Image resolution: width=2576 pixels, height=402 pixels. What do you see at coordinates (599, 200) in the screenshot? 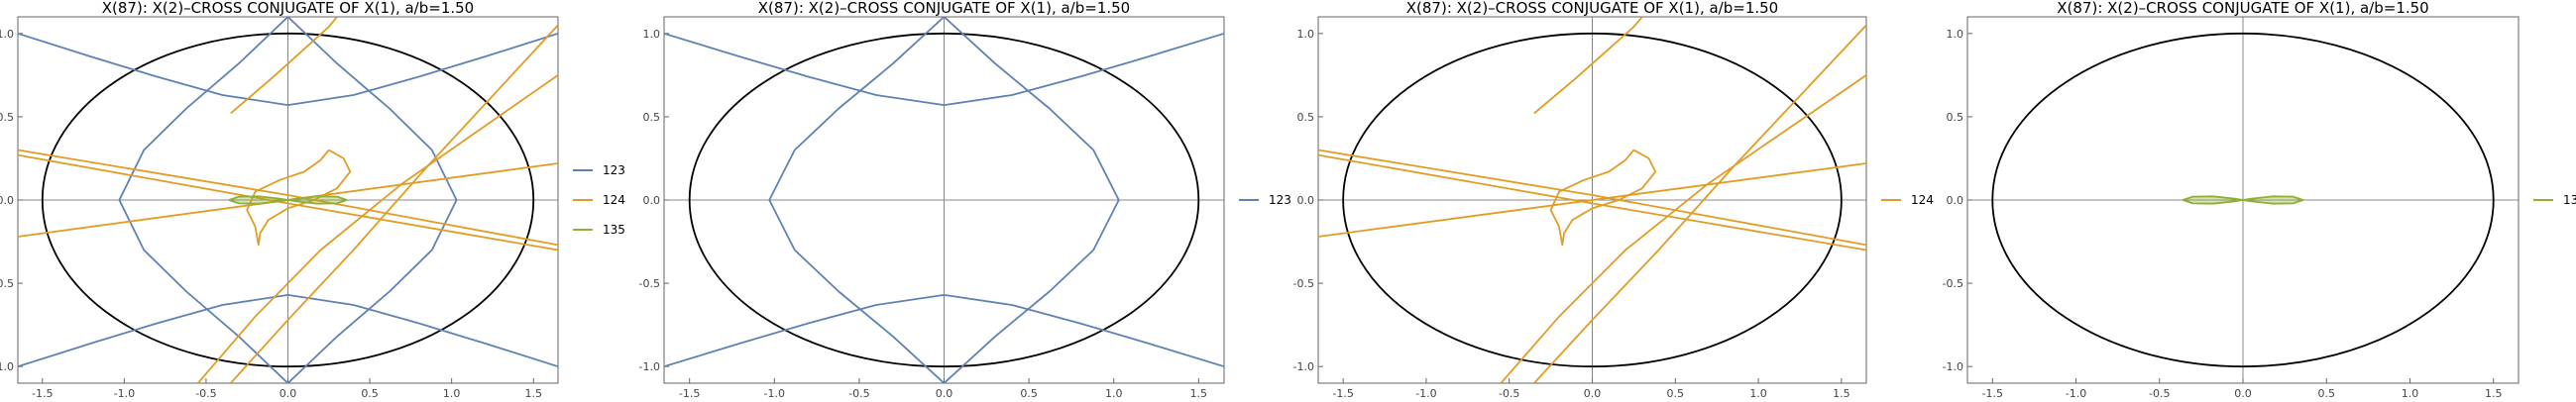
I see `legend: 123 124 135` at bounding box center [599, 200].